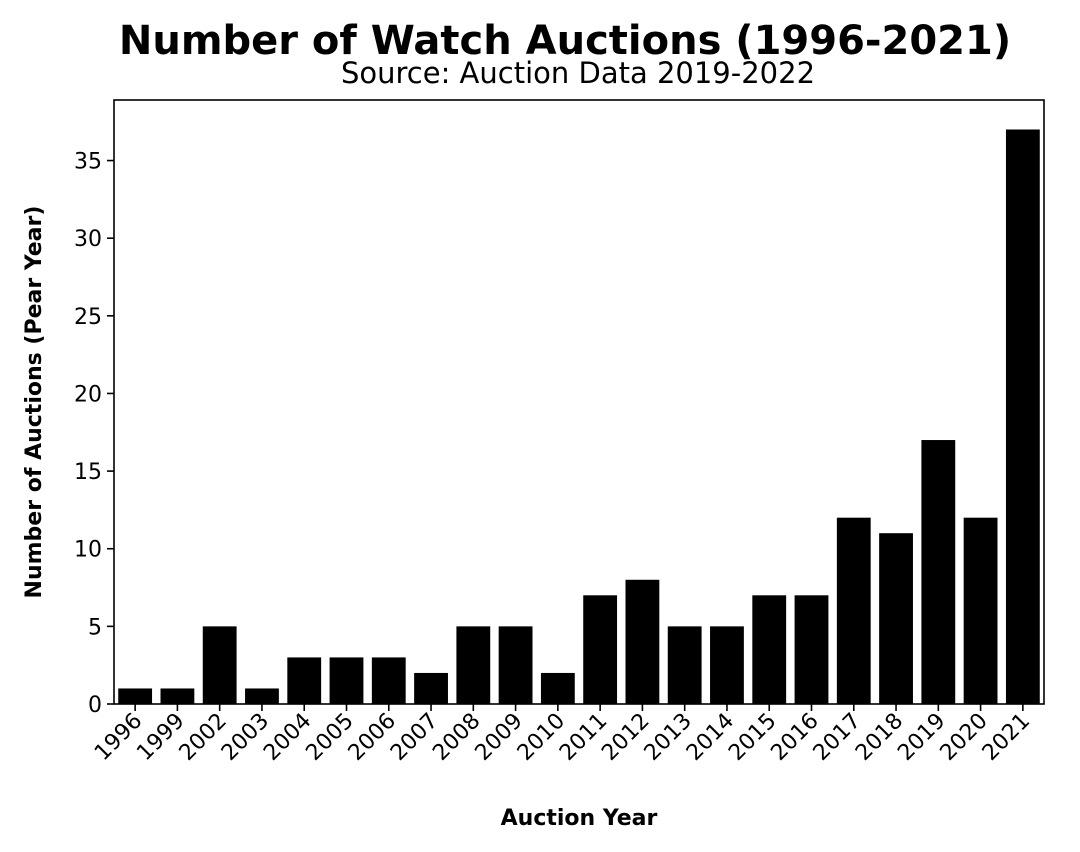 The height and width of the screenshot is (852, 1080). Describe the element at coordinates (752, 737) in the screenshot. I see `x-tick-label: 2015` at that location.